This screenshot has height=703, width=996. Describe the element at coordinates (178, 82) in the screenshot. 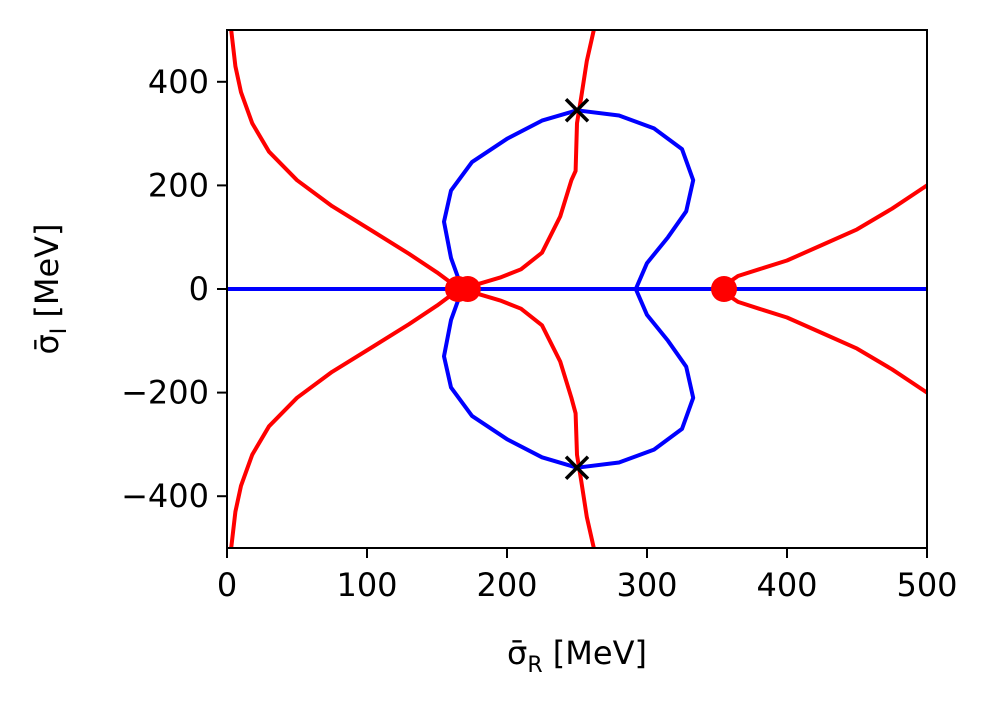

I see `y-tick-label: 400` at that location.